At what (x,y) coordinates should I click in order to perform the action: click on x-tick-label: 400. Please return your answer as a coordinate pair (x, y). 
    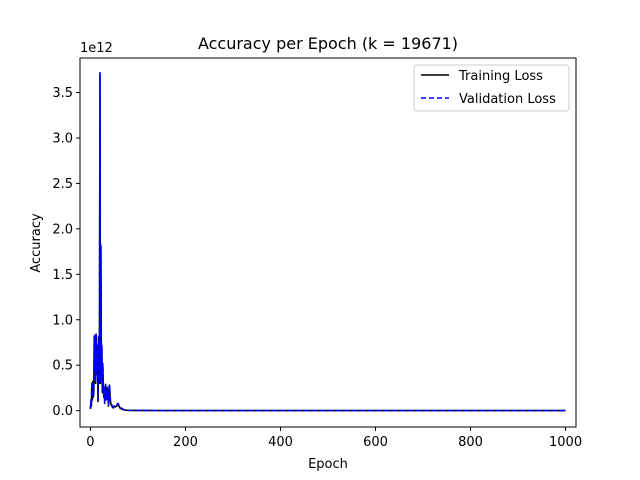
    Looking at the image, I should click on (280, 442).